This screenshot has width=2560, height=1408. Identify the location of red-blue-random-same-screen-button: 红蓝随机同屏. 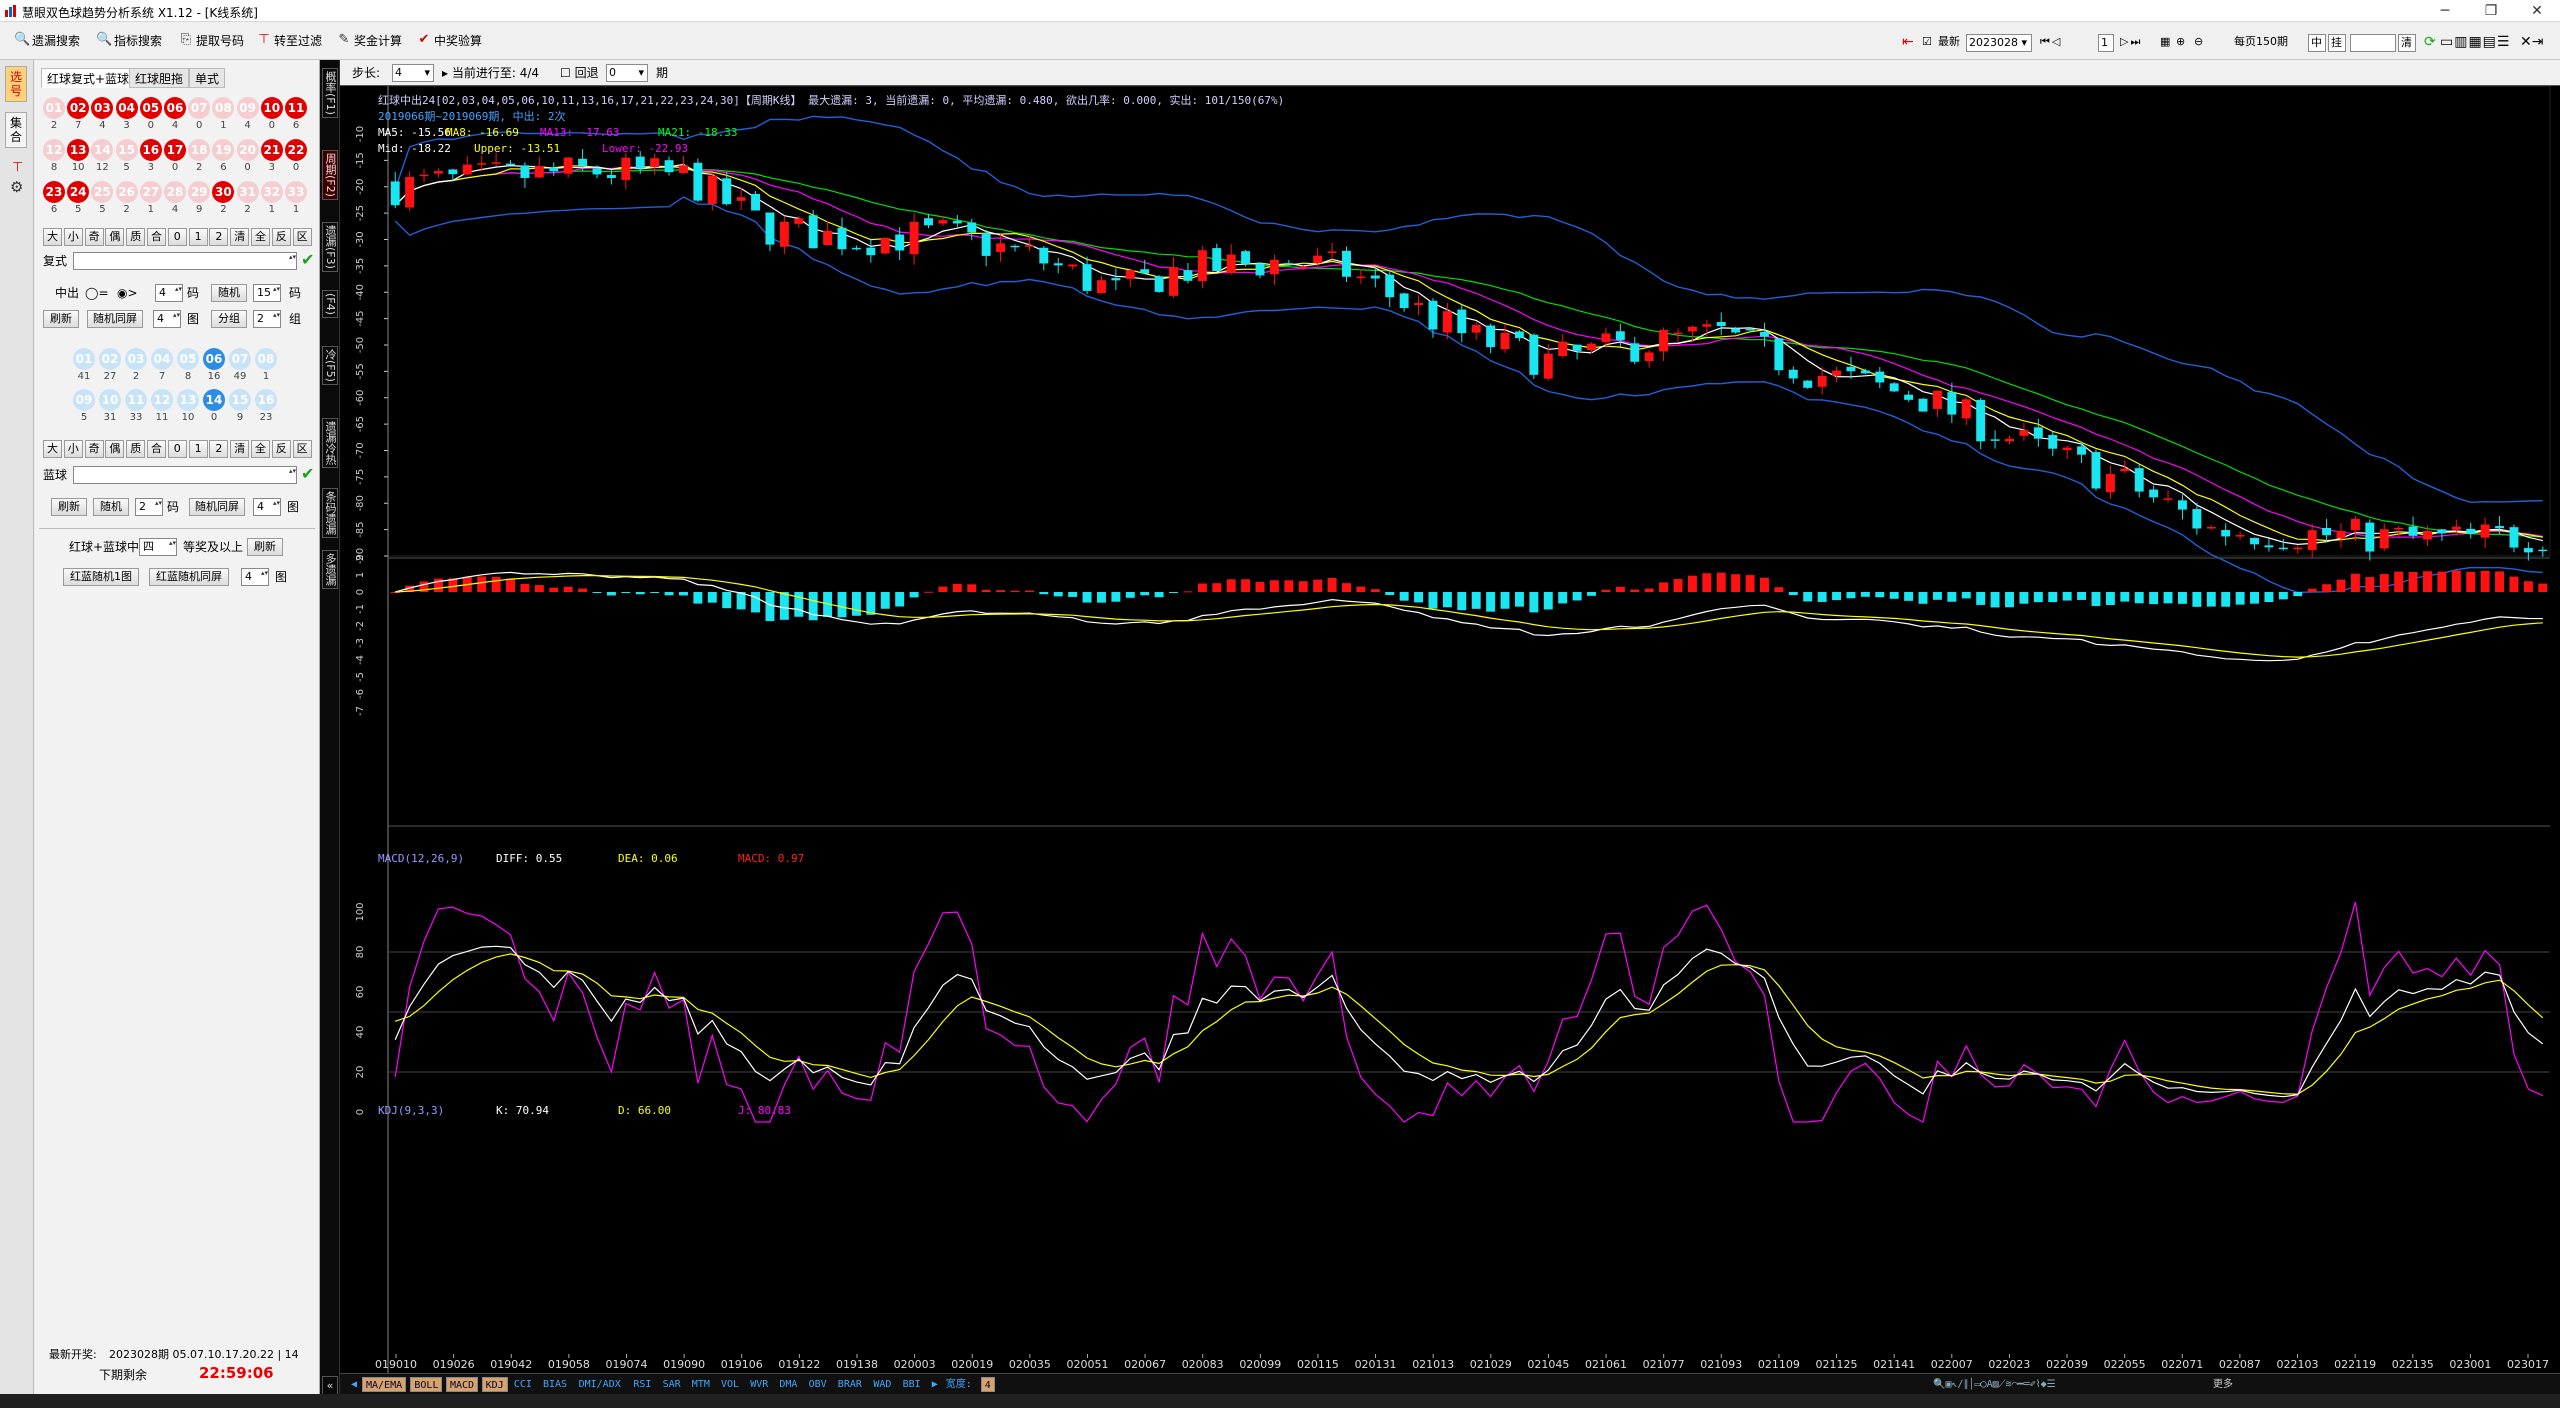
(189, 577).